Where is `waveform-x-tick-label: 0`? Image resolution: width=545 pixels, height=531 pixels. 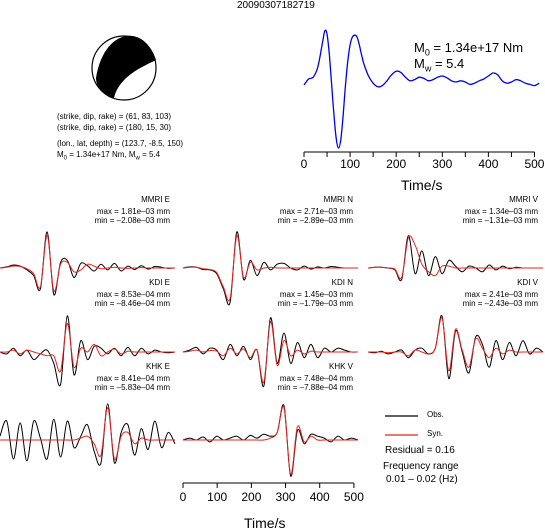 waveform-x-tick-label: 0 is located at coordinates (183, 497).